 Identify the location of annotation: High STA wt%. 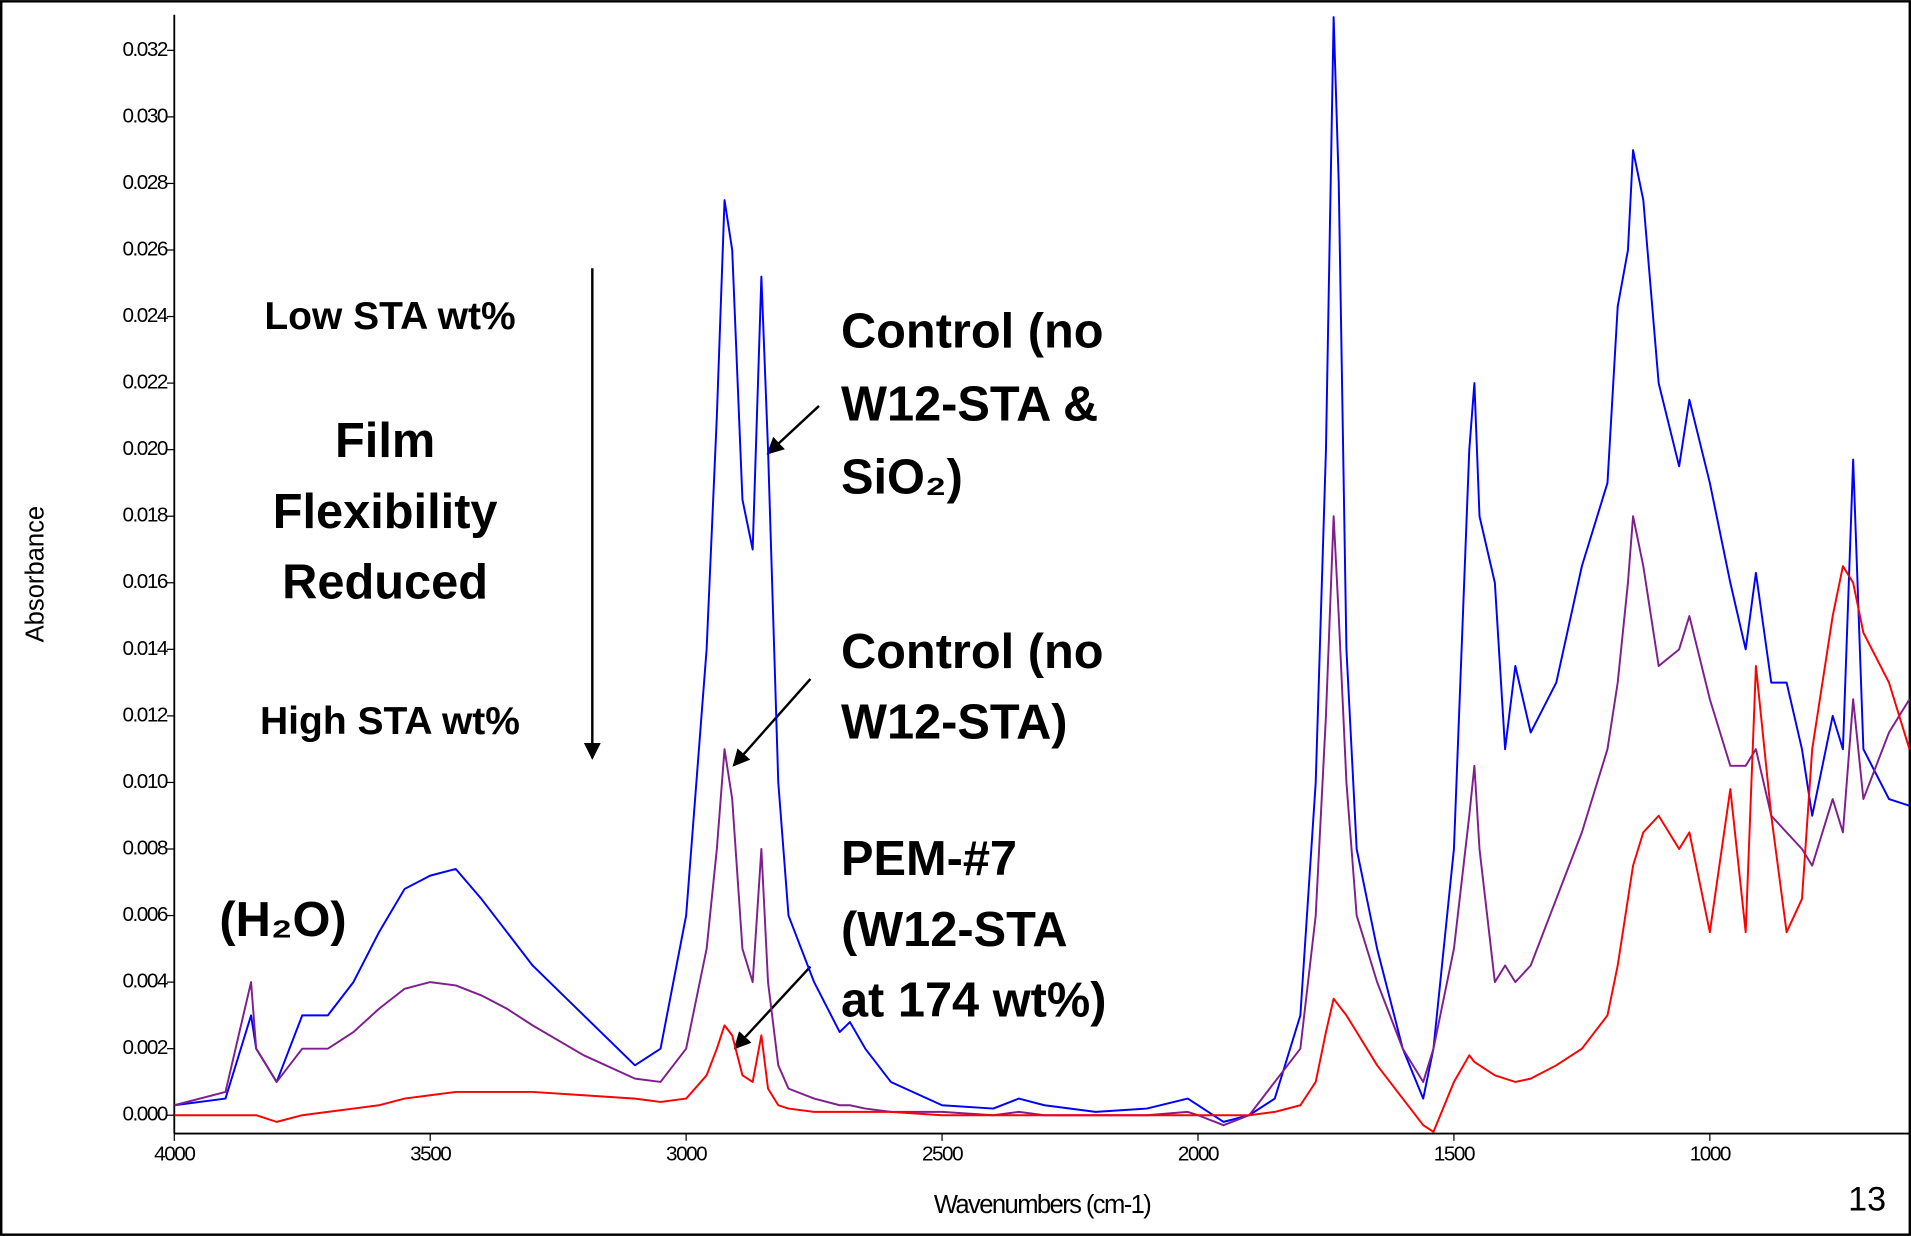
(390, 721).